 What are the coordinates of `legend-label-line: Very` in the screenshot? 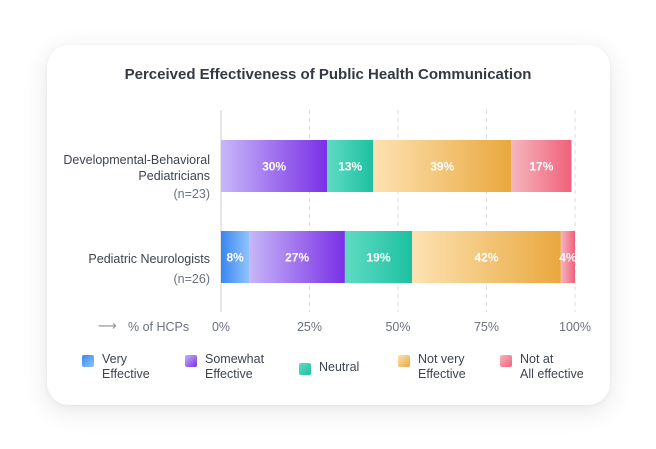 It's located at (115, 359).